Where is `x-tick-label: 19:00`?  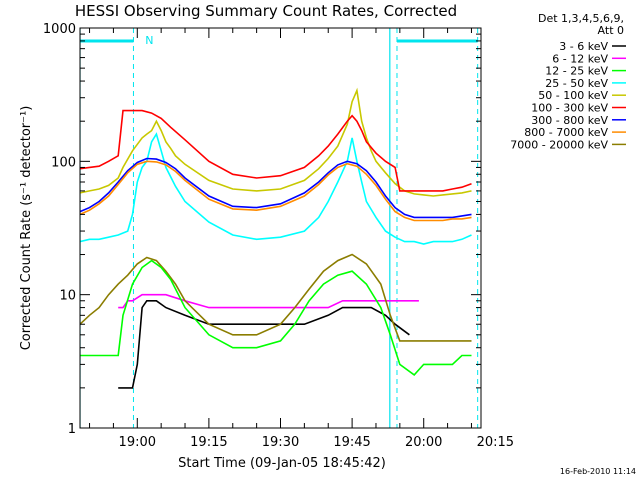 x-tick-label: 19:00 is located at coordinates (137, 442).